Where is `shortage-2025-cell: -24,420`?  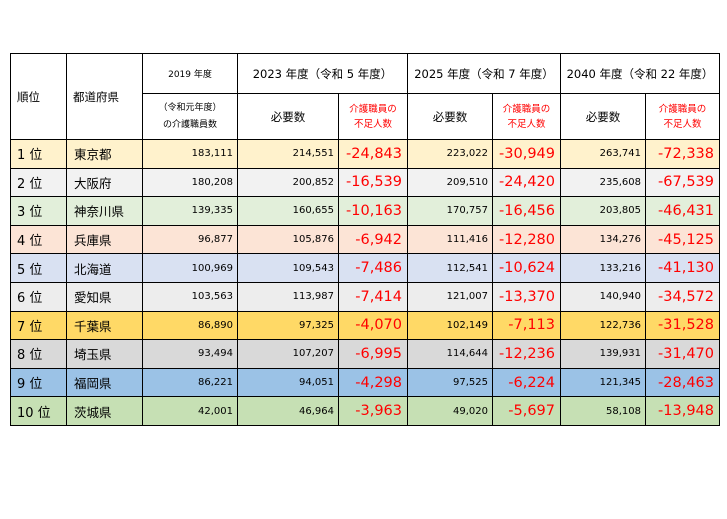
shortage-2025-cell: -24,420 is located at coordinates (526, 182).